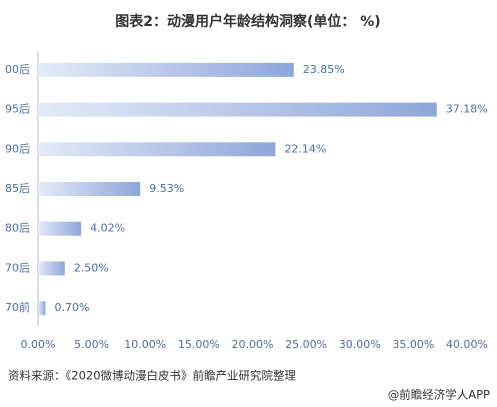 Image resolution: width=497 pixels, height=407 pixels. Describe the element at coordinates (91, 267) in the screenshot. I see `value-label: 2.50%` at that location.